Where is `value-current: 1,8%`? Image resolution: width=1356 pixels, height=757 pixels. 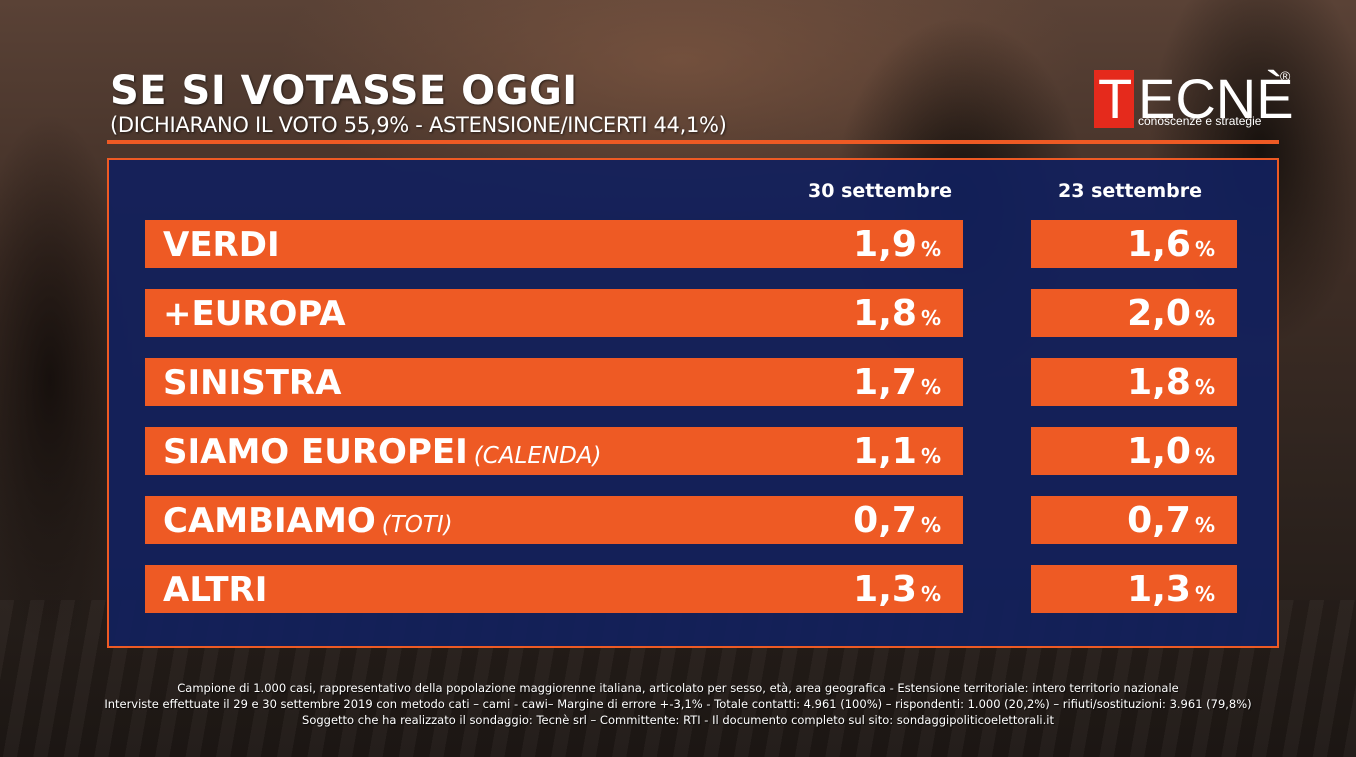
value-current: 1,8% is located at coordinates (897, 316).